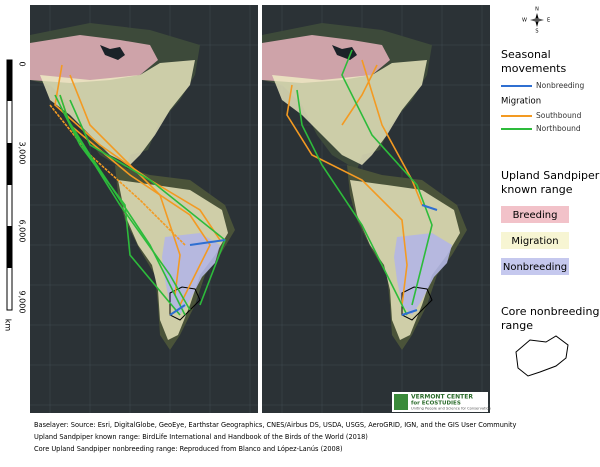 This screenshot has width=600, height=467. I want to click on legend-heading: Upland Sandpiper, so click(550, 175).